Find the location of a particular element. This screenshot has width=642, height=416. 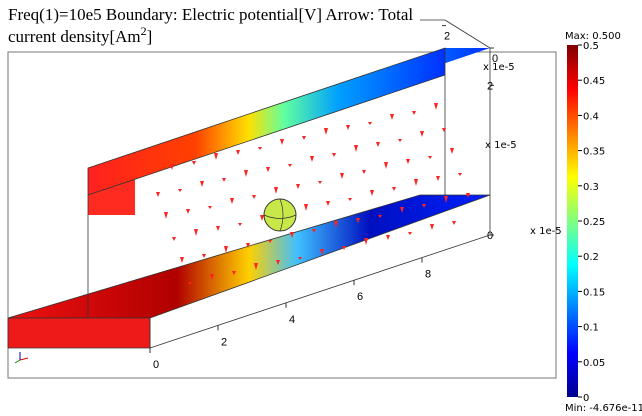

x-tick-label: 8 is located at coordinates (428, 275).